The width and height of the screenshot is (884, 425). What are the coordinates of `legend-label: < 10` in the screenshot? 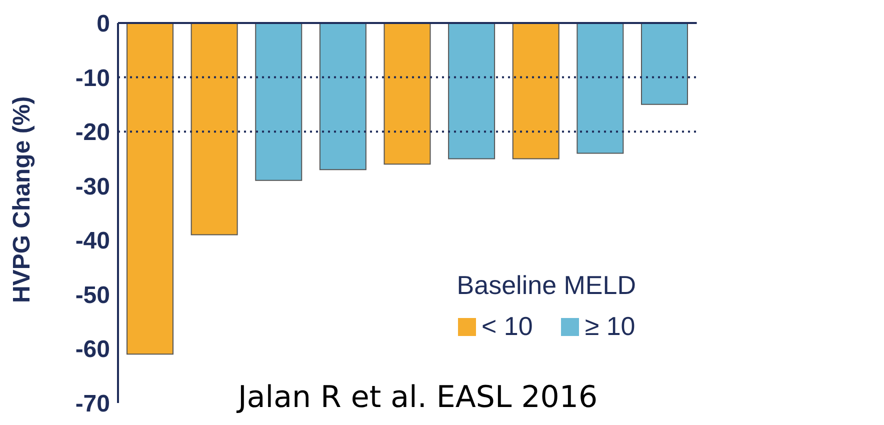 It's located at (506, 326).